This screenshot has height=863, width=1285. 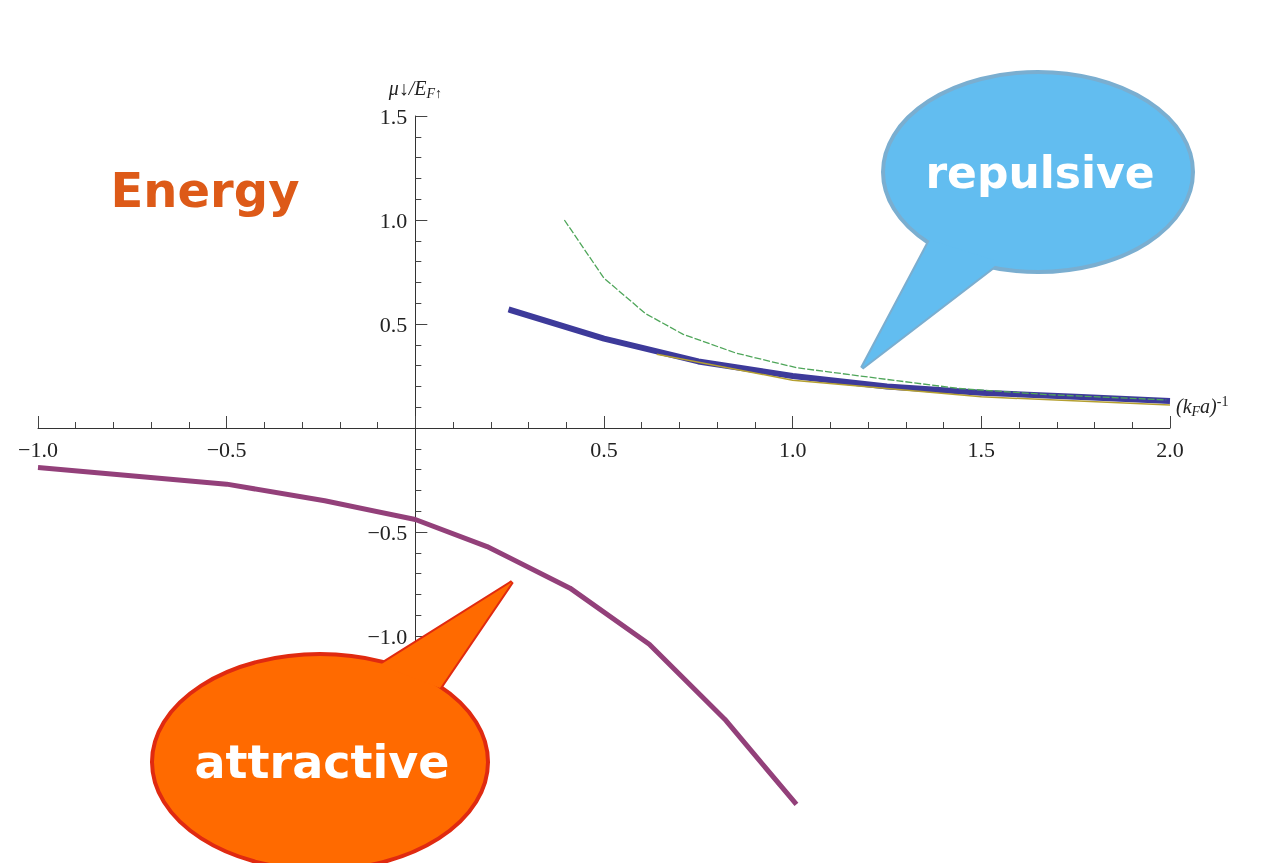 What do you see at coordinates (226, 449) in the screenshot?
I see `x-tick-label: −0.5` at bounding box center [226, 449].